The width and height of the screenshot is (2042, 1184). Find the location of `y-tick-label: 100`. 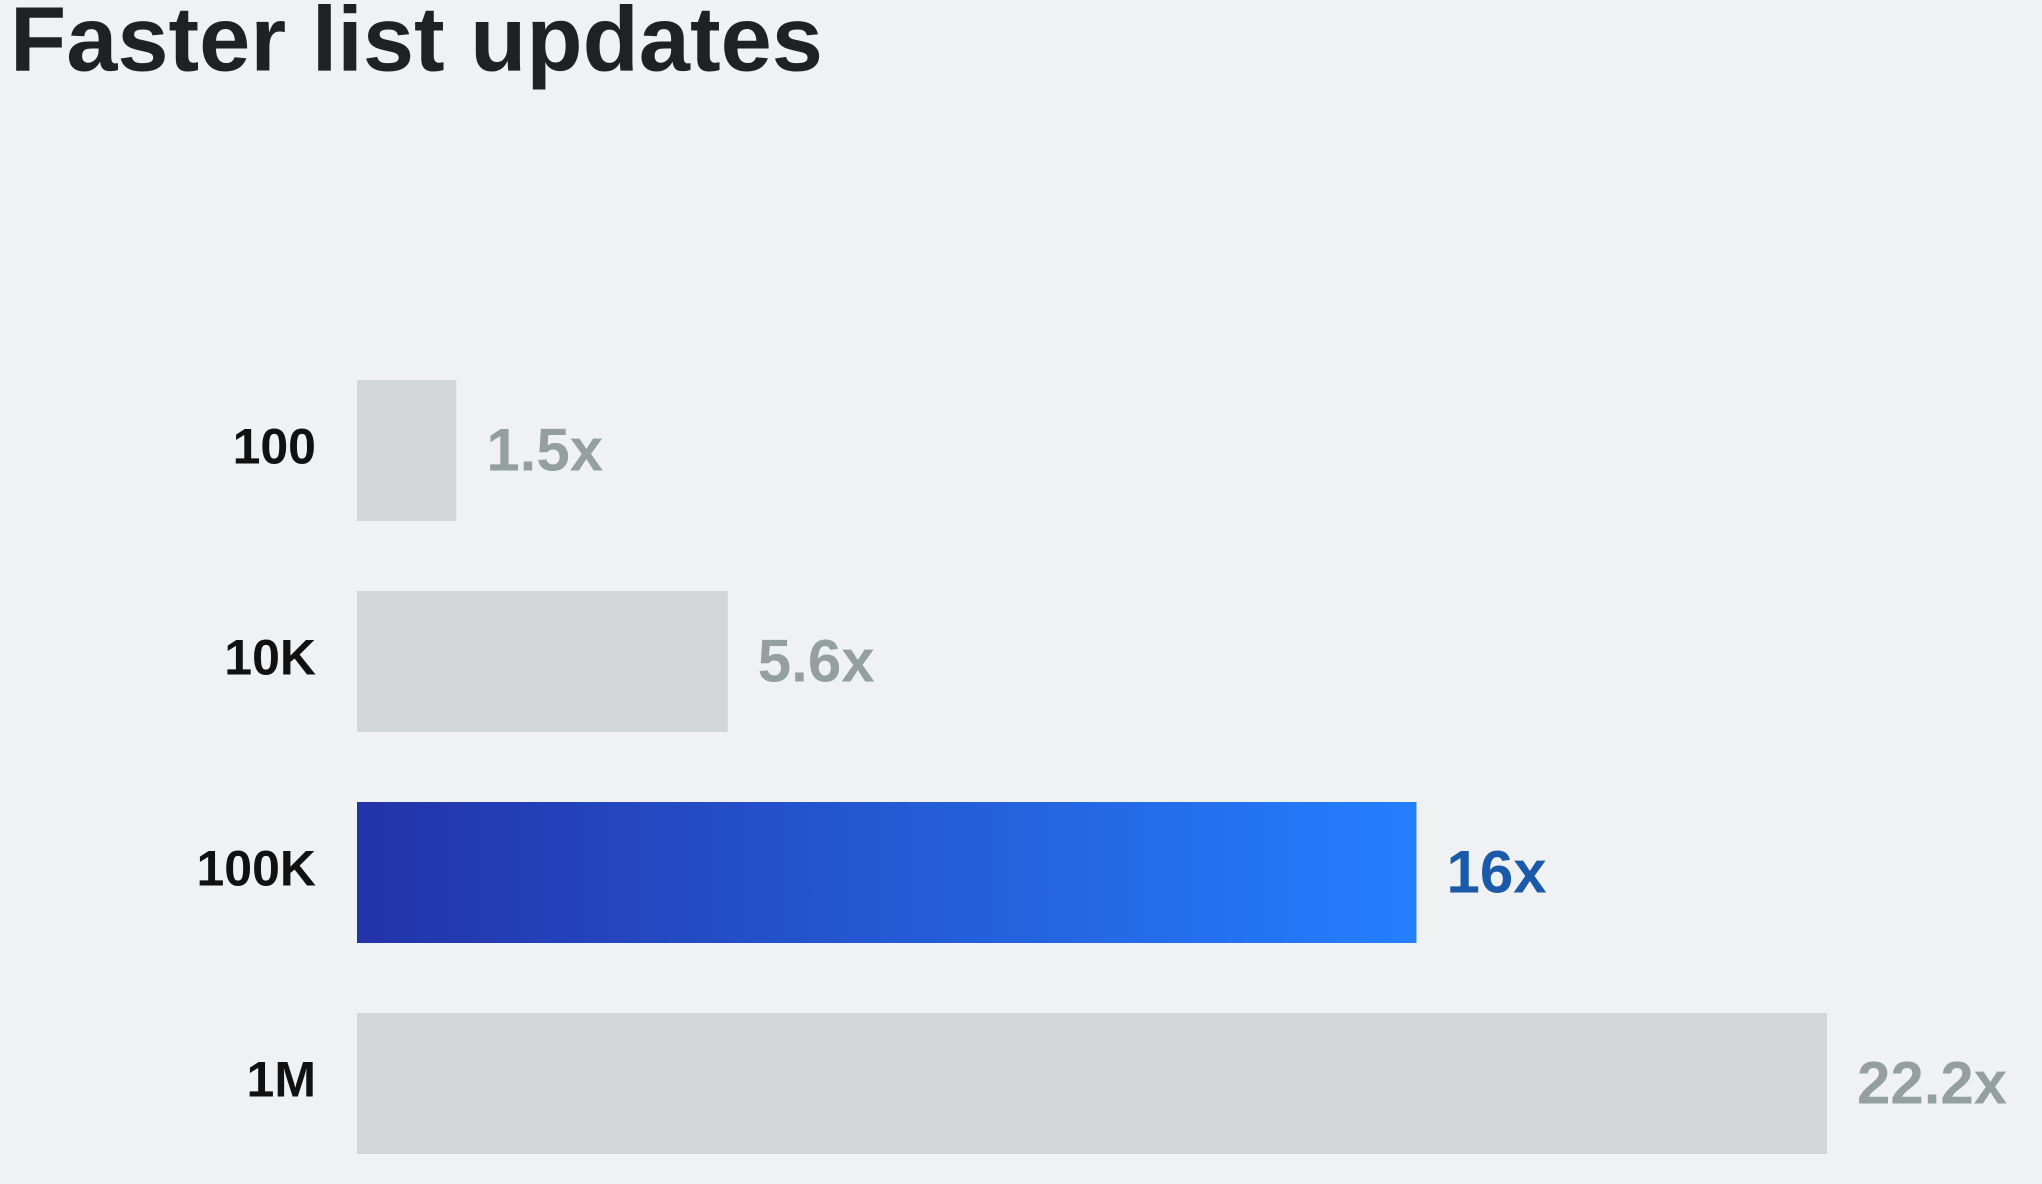

y-tick-label: 100 is located at coordinates (274, 447).